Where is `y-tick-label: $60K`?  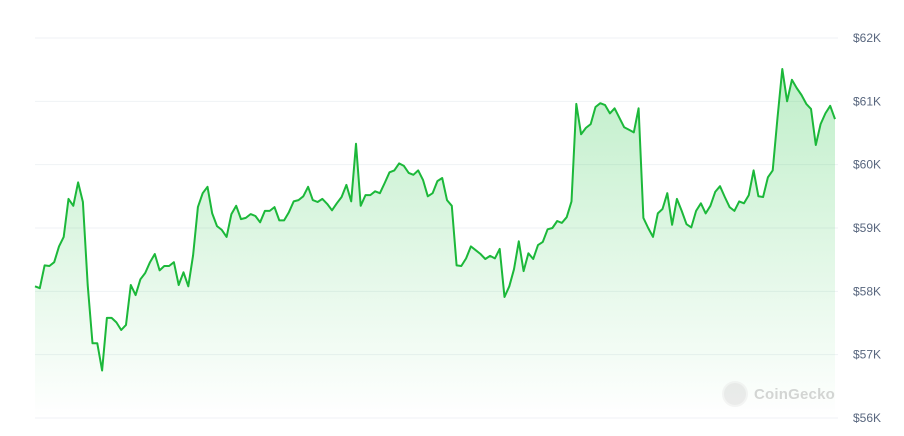 y-tick-label: $60K is located at coordinates (867, 165).